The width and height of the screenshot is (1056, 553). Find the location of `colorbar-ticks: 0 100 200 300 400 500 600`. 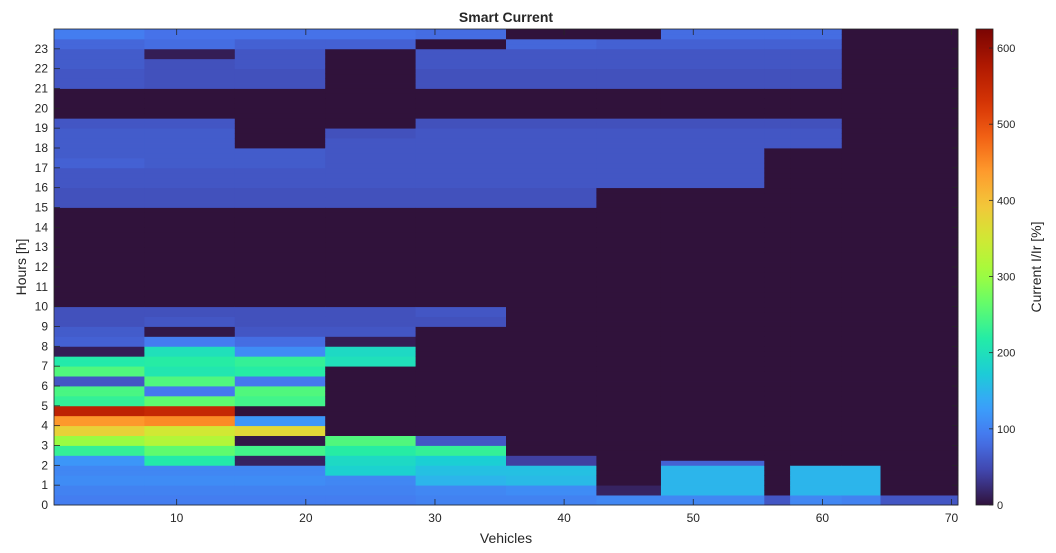

colorbar-ticks: 0 100 200 300 400 500 600 is located at coordinates (1002, 277).